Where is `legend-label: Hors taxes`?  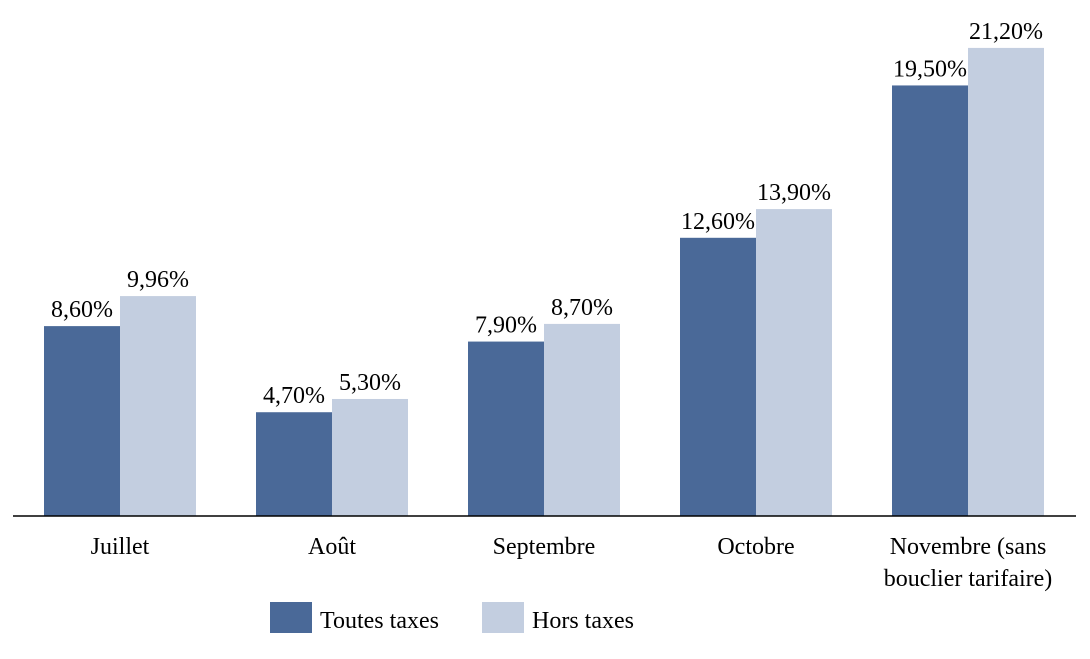 legend-label: Hors taxes is located at coordinates (583, 621).